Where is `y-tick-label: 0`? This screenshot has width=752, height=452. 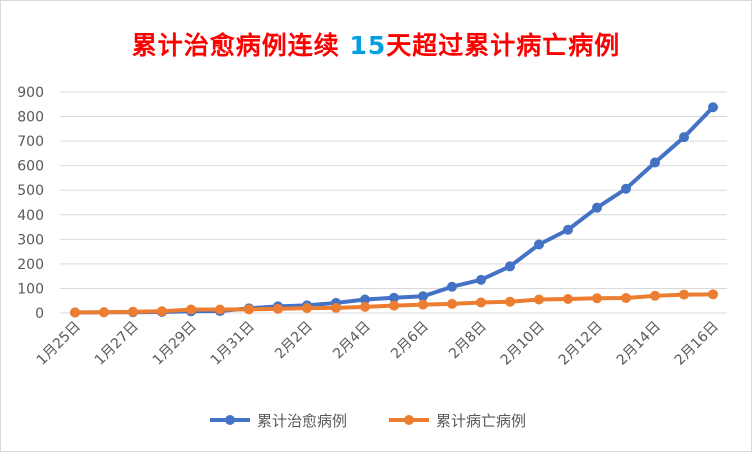
y-tick-label: 0 is located at coordinates (39, 314).